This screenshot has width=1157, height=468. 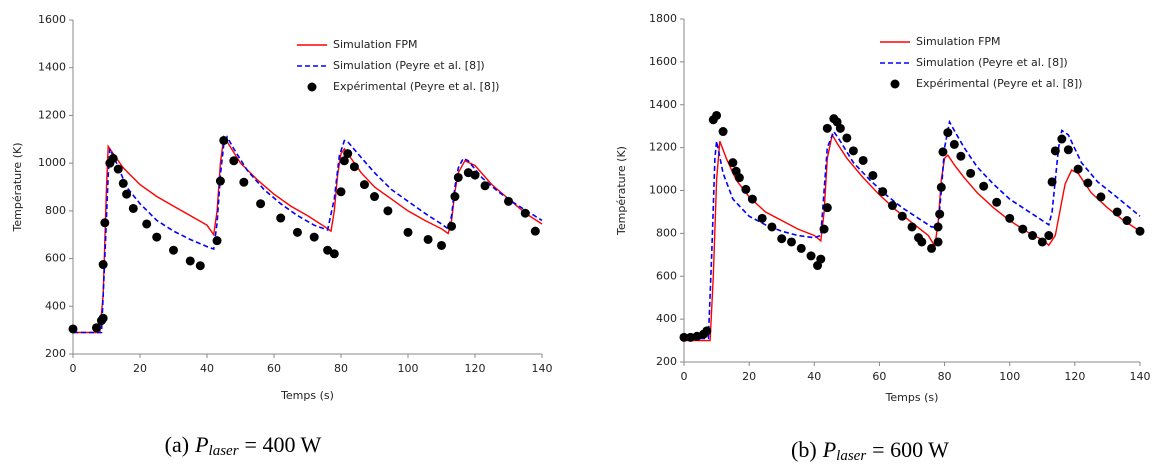 What do you see at coordinates (52, 19) in the screenshot?
I see `y-tick-label: 1600` at bounding box center [52, 19].